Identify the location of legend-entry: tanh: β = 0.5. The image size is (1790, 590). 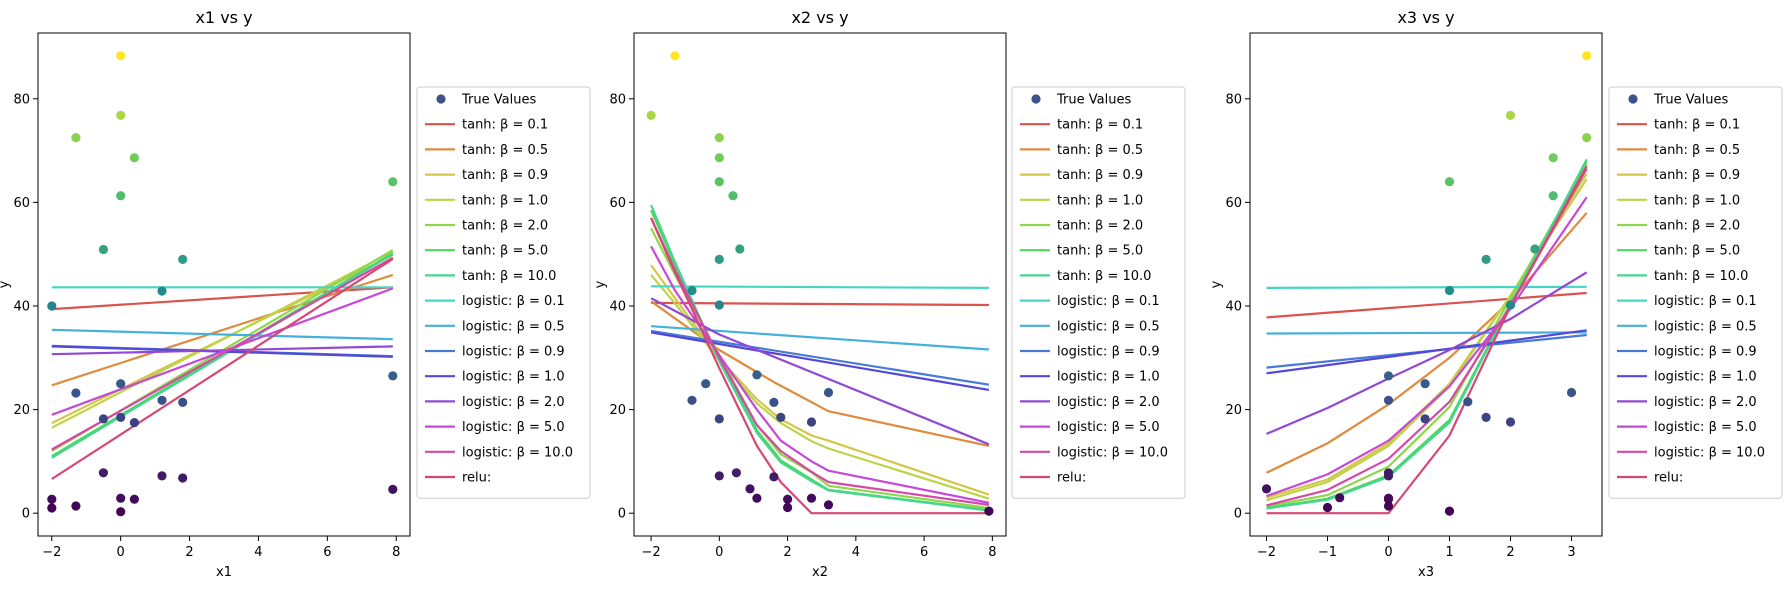
(486, 150).